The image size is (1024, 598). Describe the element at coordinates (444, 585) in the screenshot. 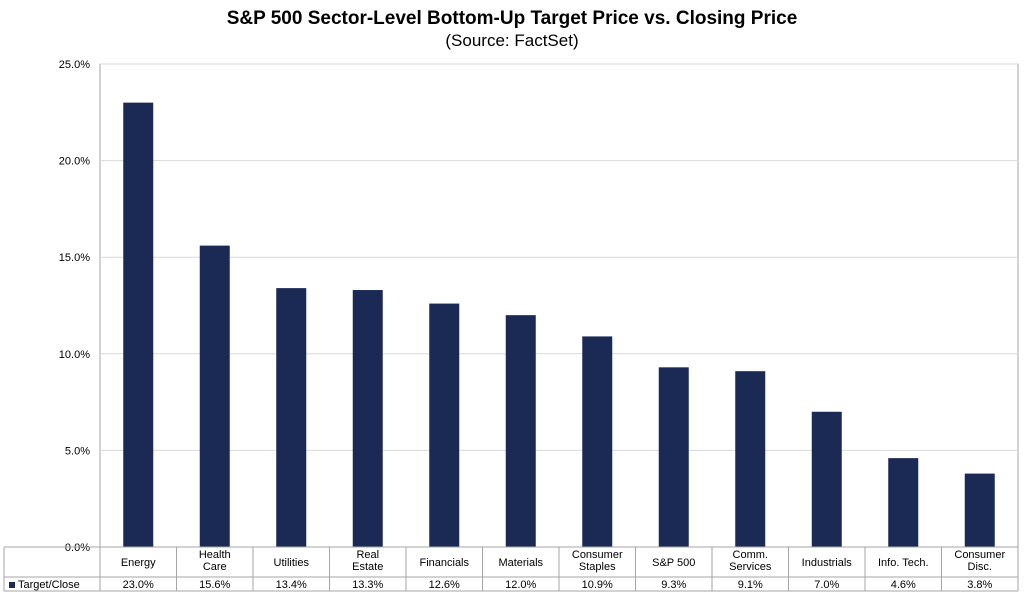

I see `data-label: 12.6%` at that location.